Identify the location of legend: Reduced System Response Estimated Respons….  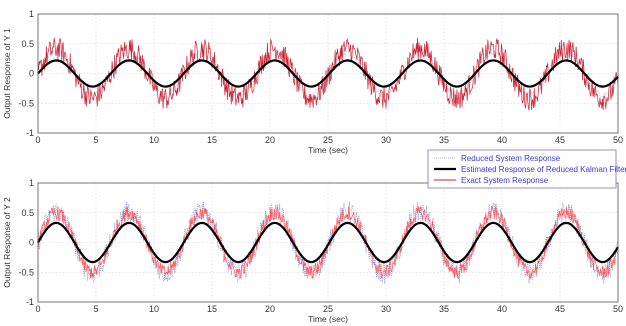
(526, 169).